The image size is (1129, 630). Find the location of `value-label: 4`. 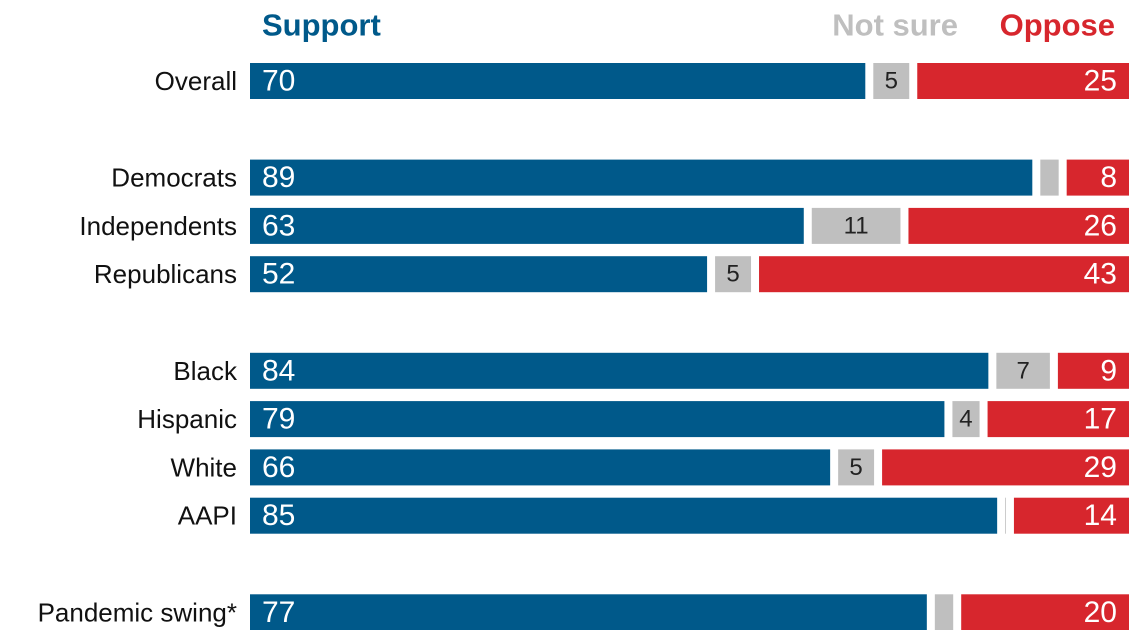

value-label: 4 is located at coordinates (965, 419).